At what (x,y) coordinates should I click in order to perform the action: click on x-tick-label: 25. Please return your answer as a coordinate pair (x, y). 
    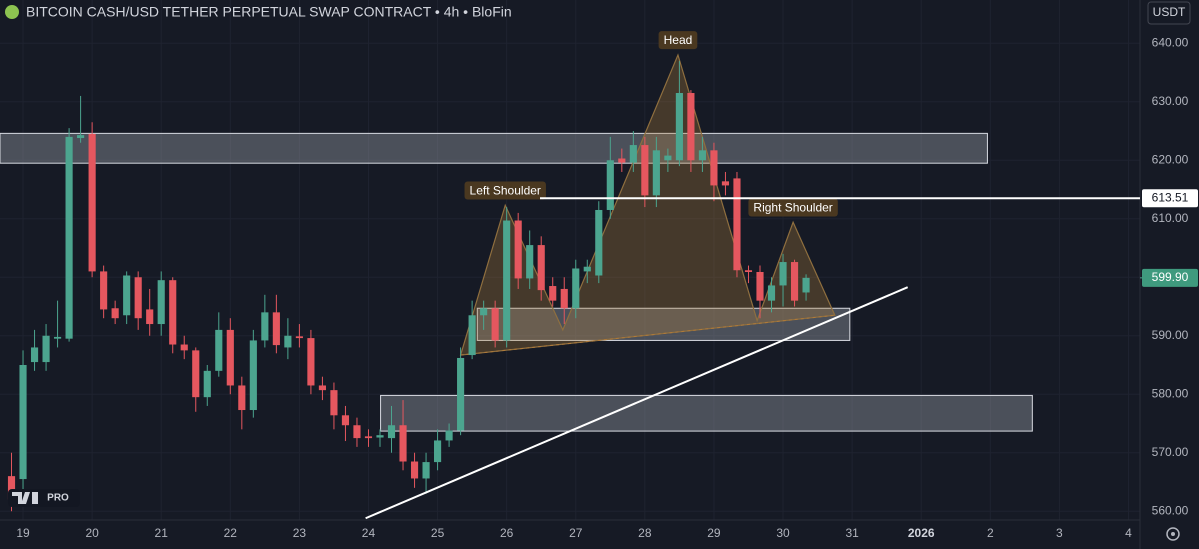
    Looking at the image, I should click on (438, 533).